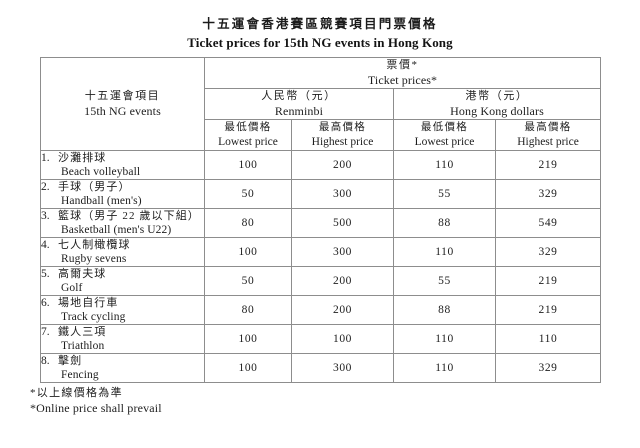 The image size is (640, 448). Describe the element at coordinates (444, 127) in the screenshot. I see `header-hkd-lowest-price-chinese: 最低價格` at that location.